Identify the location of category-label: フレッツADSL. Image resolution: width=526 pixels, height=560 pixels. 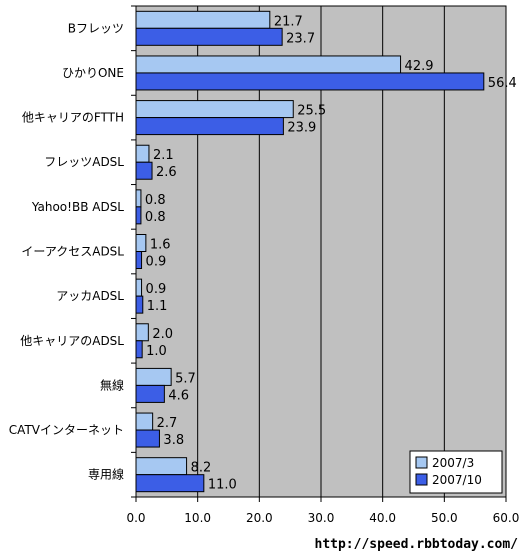
(84, 162).